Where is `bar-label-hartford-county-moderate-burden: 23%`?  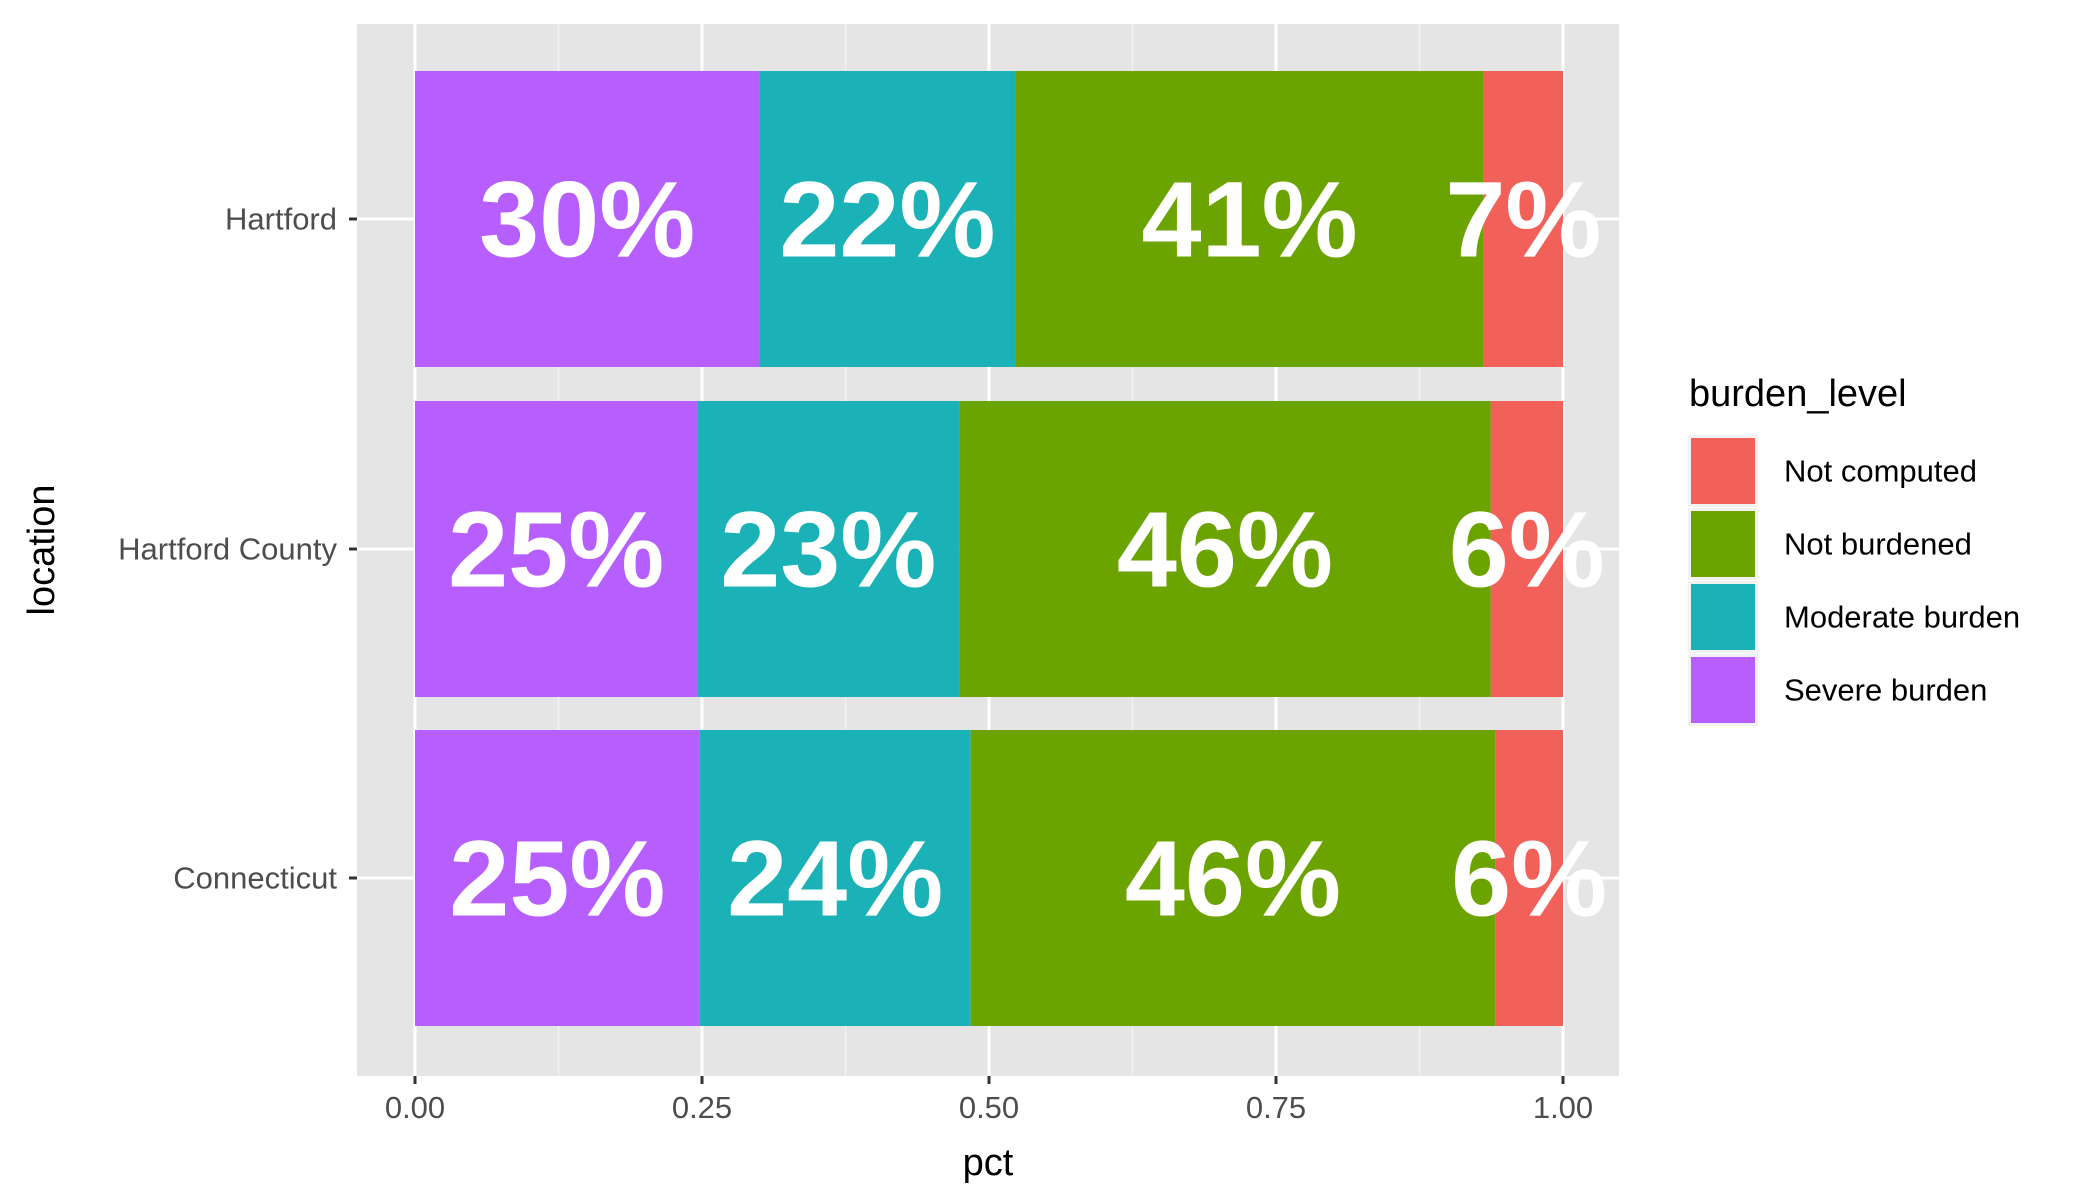 bar-label-hartford-county-moderate-burden: 23% is located at coordinates (828, 549).